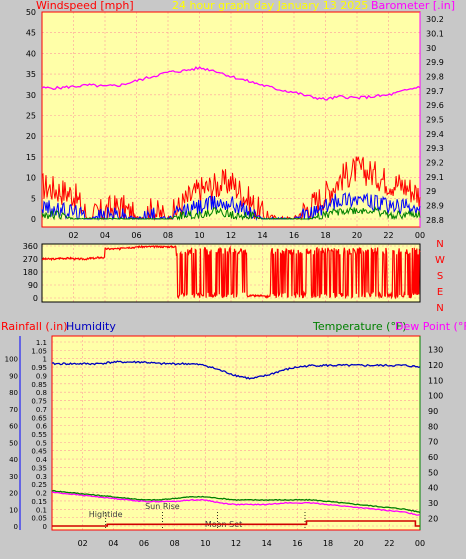  Describe the element at coordinates (13, 443) in the screenshot. I see `humidity-tick-label: 50` at that location.